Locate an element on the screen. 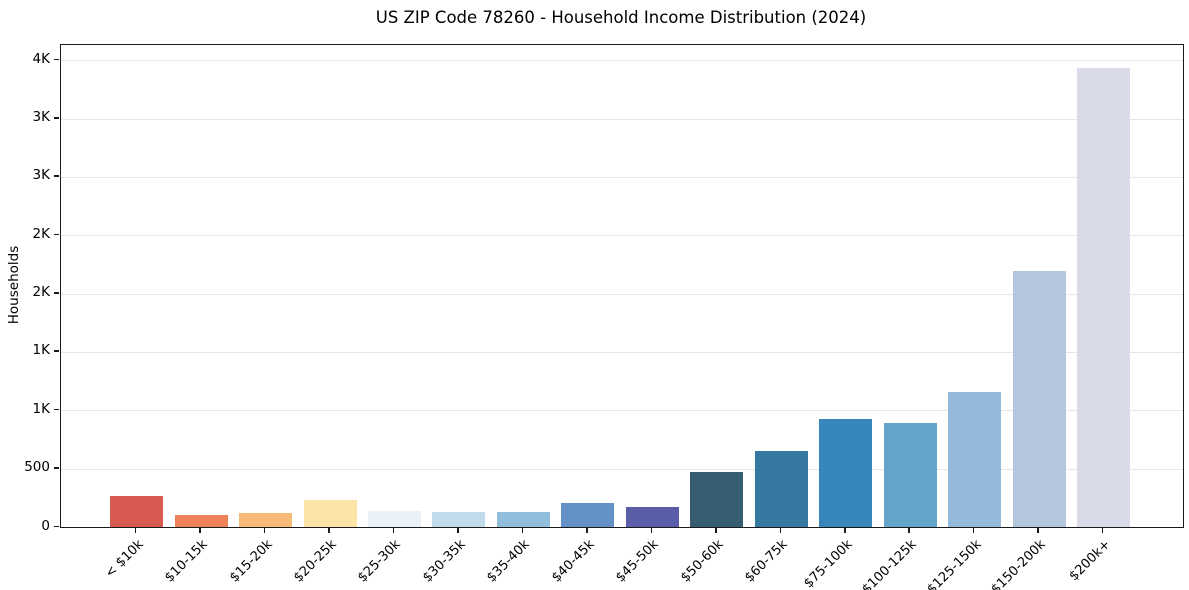 Image resolution: width=1189 pixels, height=590 pixels. x-tick-label: $10-15k is located at coordinates (186, 561).